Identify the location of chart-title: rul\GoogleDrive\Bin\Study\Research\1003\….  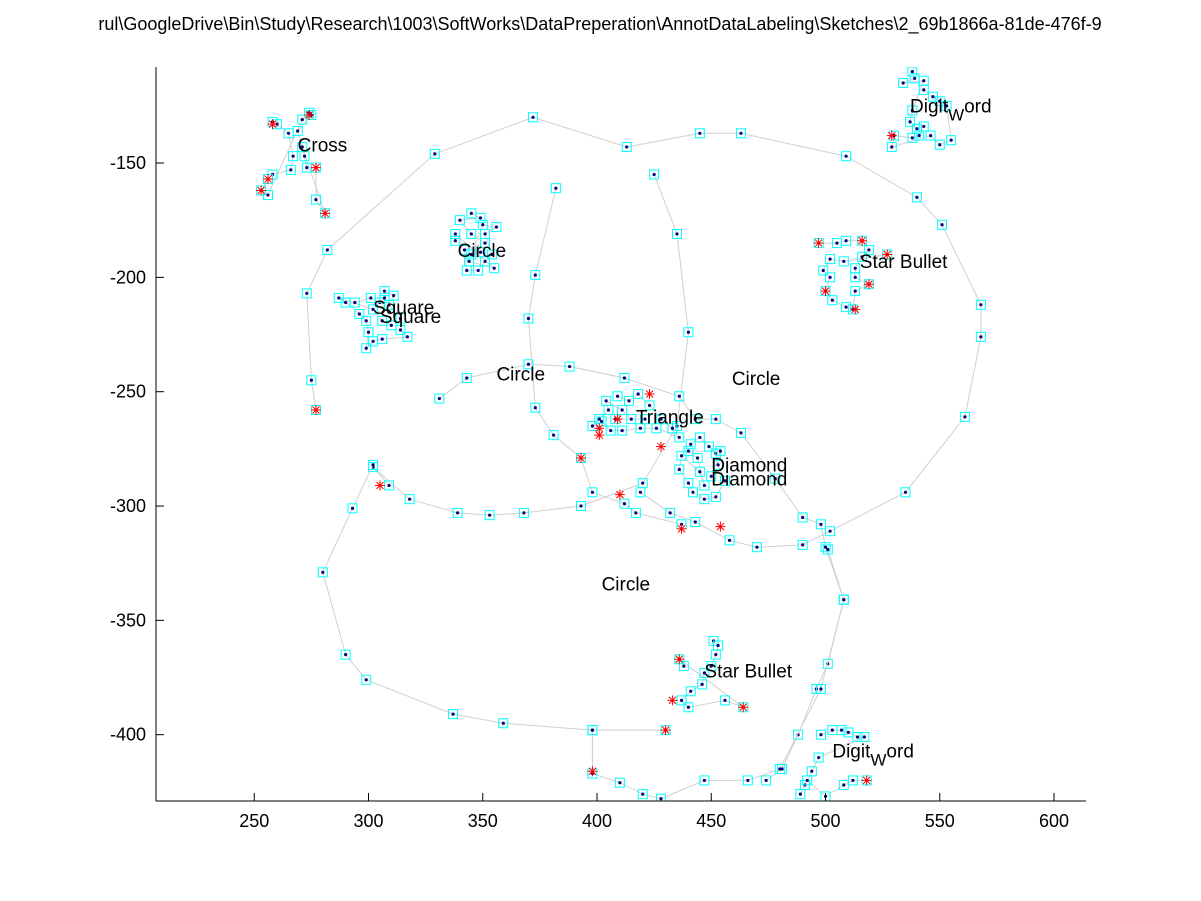
(599, 24).